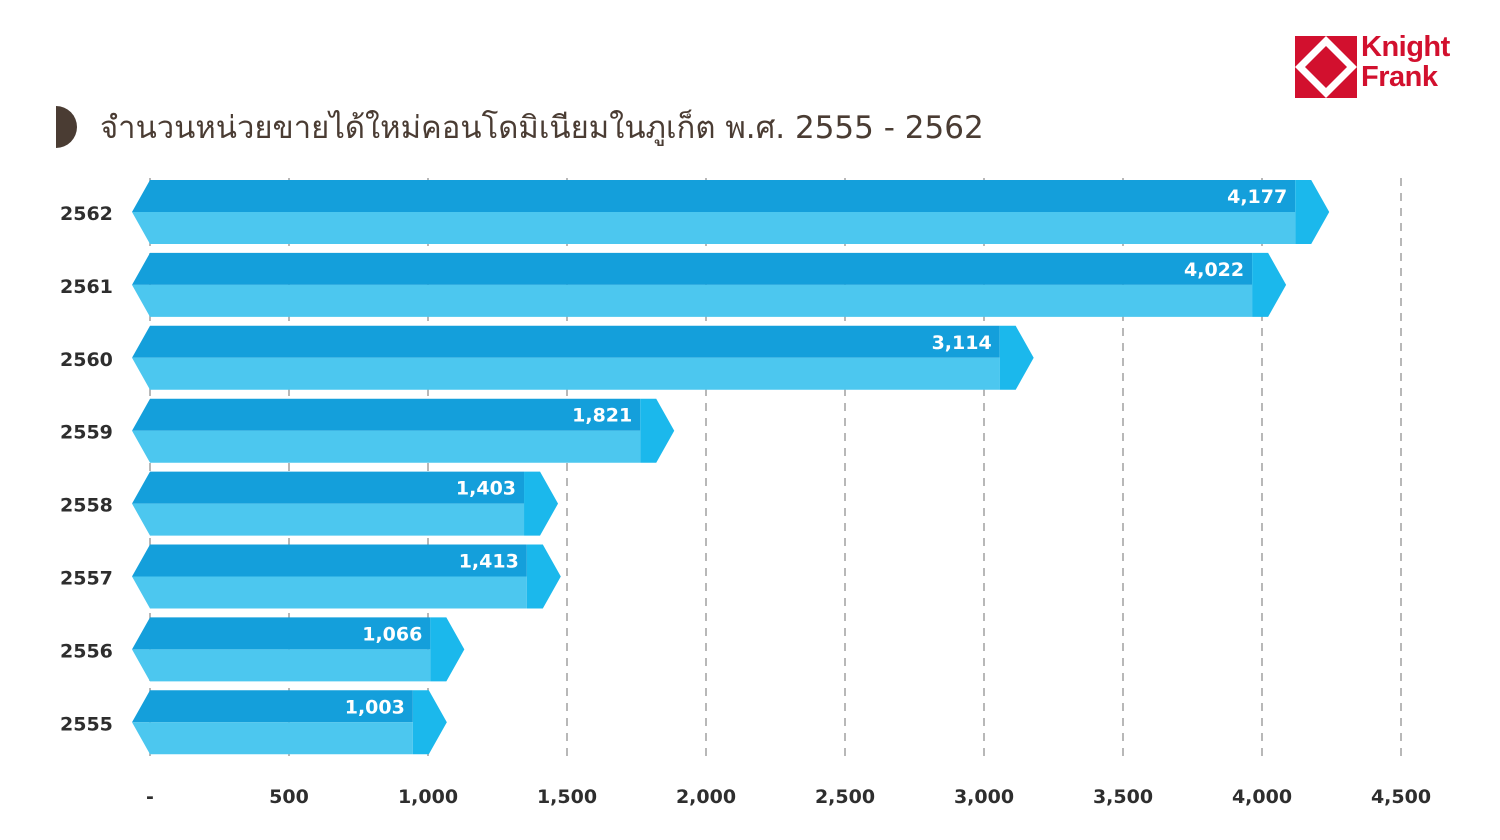  Describe the element at coordinates (1262, 797) in the screenshot. I see `x-tick-label: 4,000` at that location.